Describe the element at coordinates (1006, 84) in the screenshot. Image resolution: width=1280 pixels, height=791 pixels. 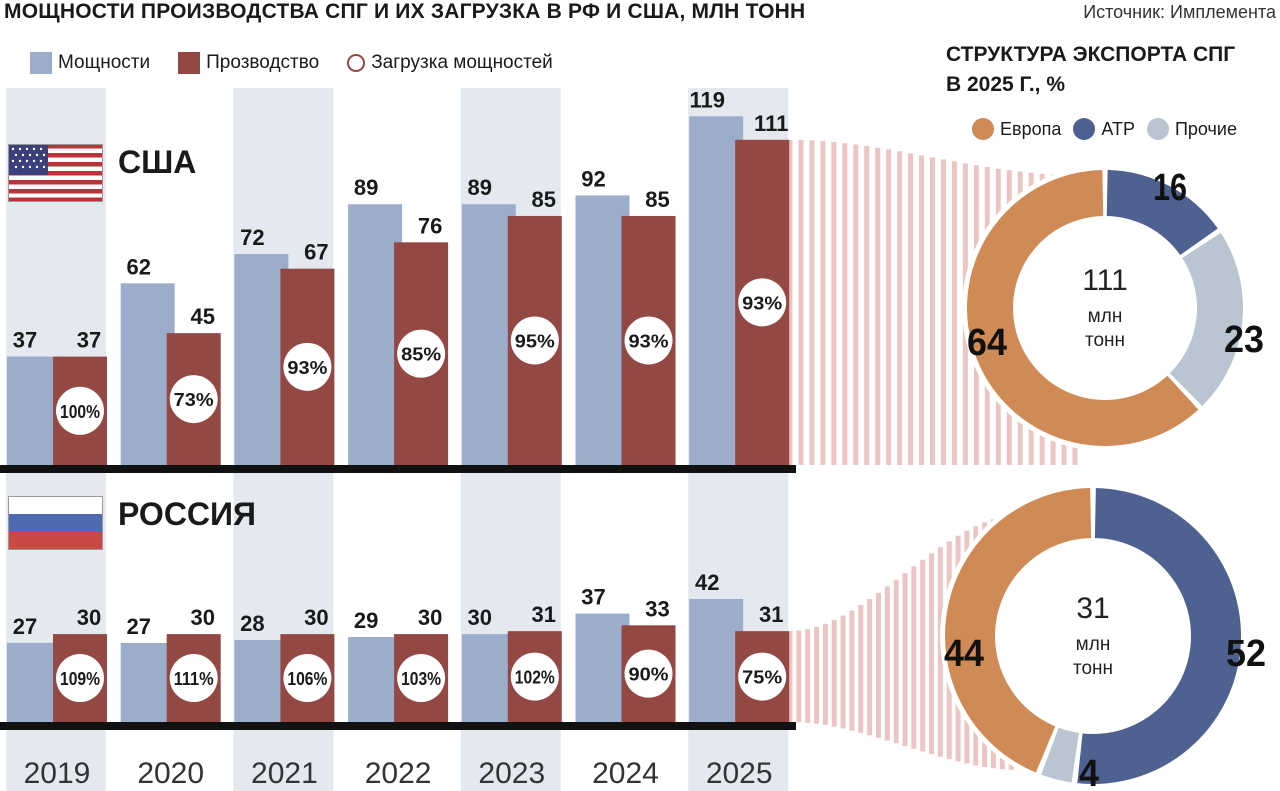
I see `export-title-line2: В 2025 Г., %` at that location.